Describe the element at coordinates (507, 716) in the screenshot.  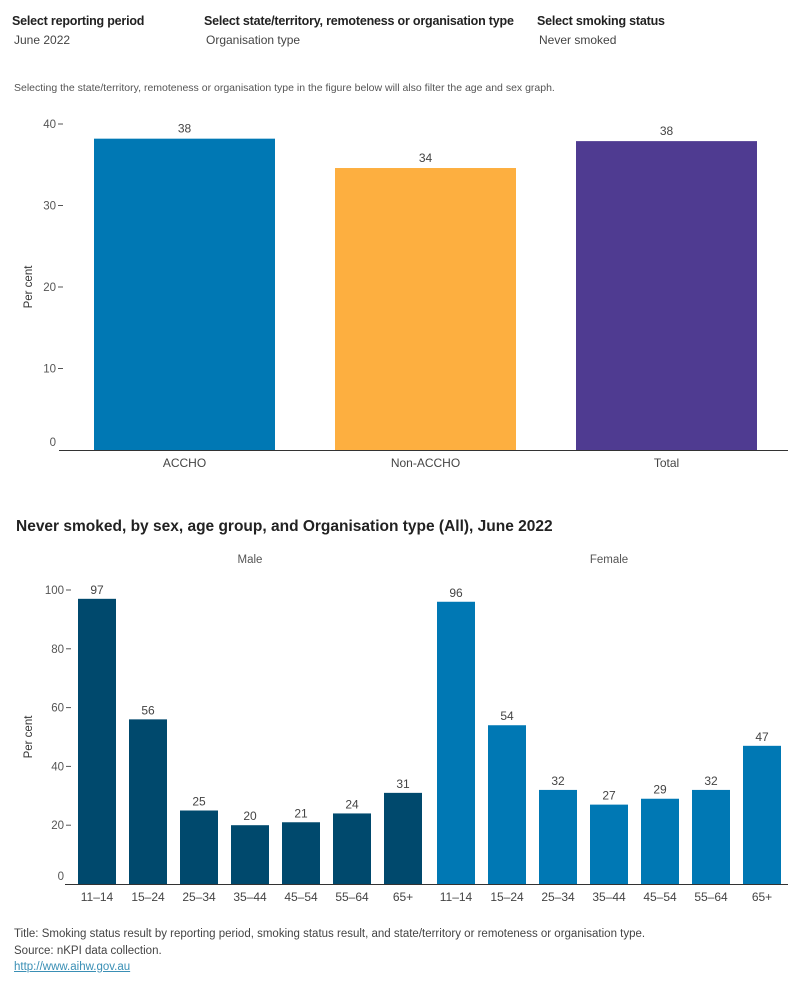
I see `data-label: 54` at that location.